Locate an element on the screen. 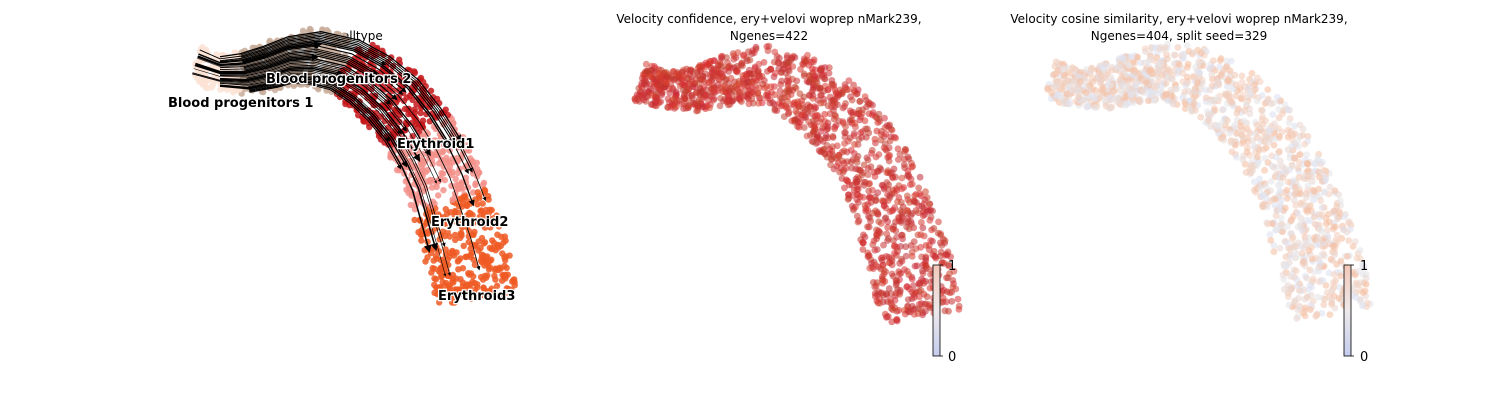  panel2-title-line2: Ngenes=422 is located at coordinates (769, 36).